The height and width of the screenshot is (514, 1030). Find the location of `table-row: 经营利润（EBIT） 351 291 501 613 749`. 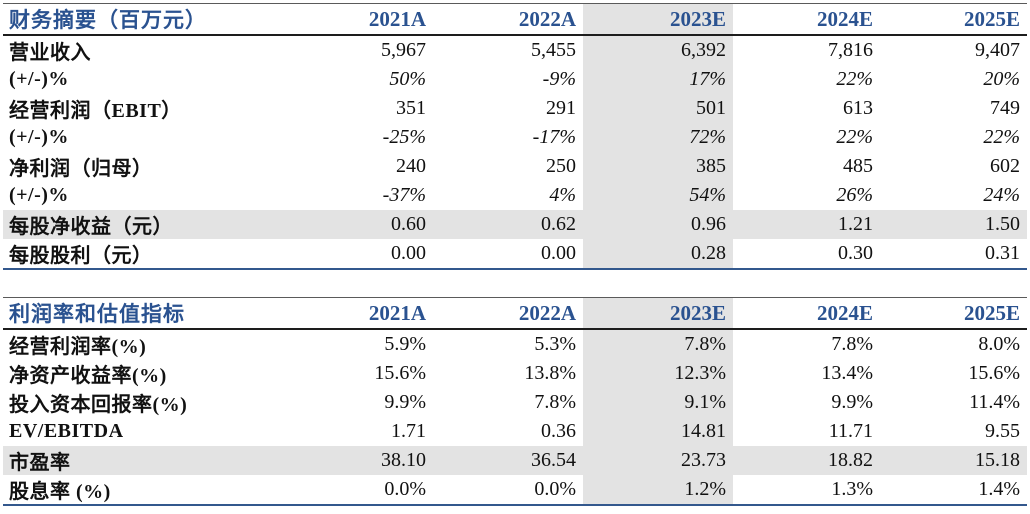

table-row: 经营利润（EBIT） 351 291 501 613 749 is located at coordinates (515, 108).